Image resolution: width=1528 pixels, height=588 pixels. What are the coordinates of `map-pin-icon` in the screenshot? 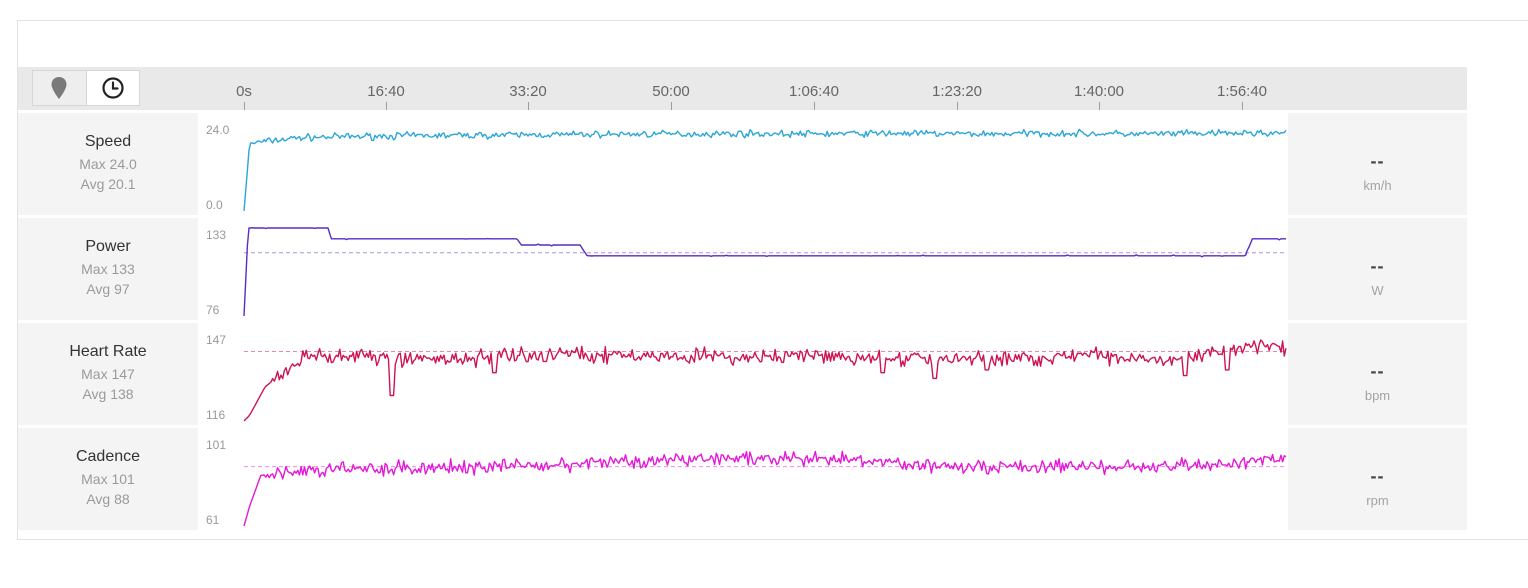 It's located at (59, 88).